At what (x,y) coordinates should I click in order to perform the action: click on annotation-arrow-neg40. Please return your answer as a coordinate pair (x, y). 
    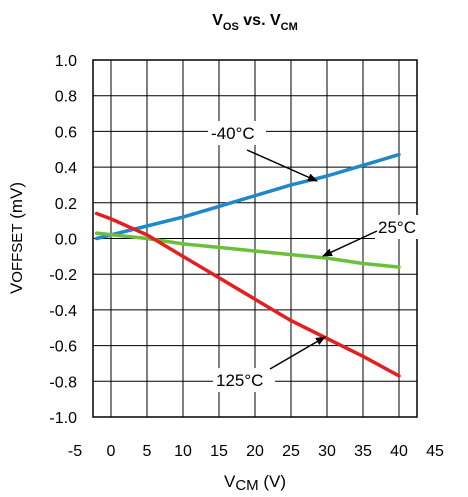
    Looking at the image, I should click on (282, 165).